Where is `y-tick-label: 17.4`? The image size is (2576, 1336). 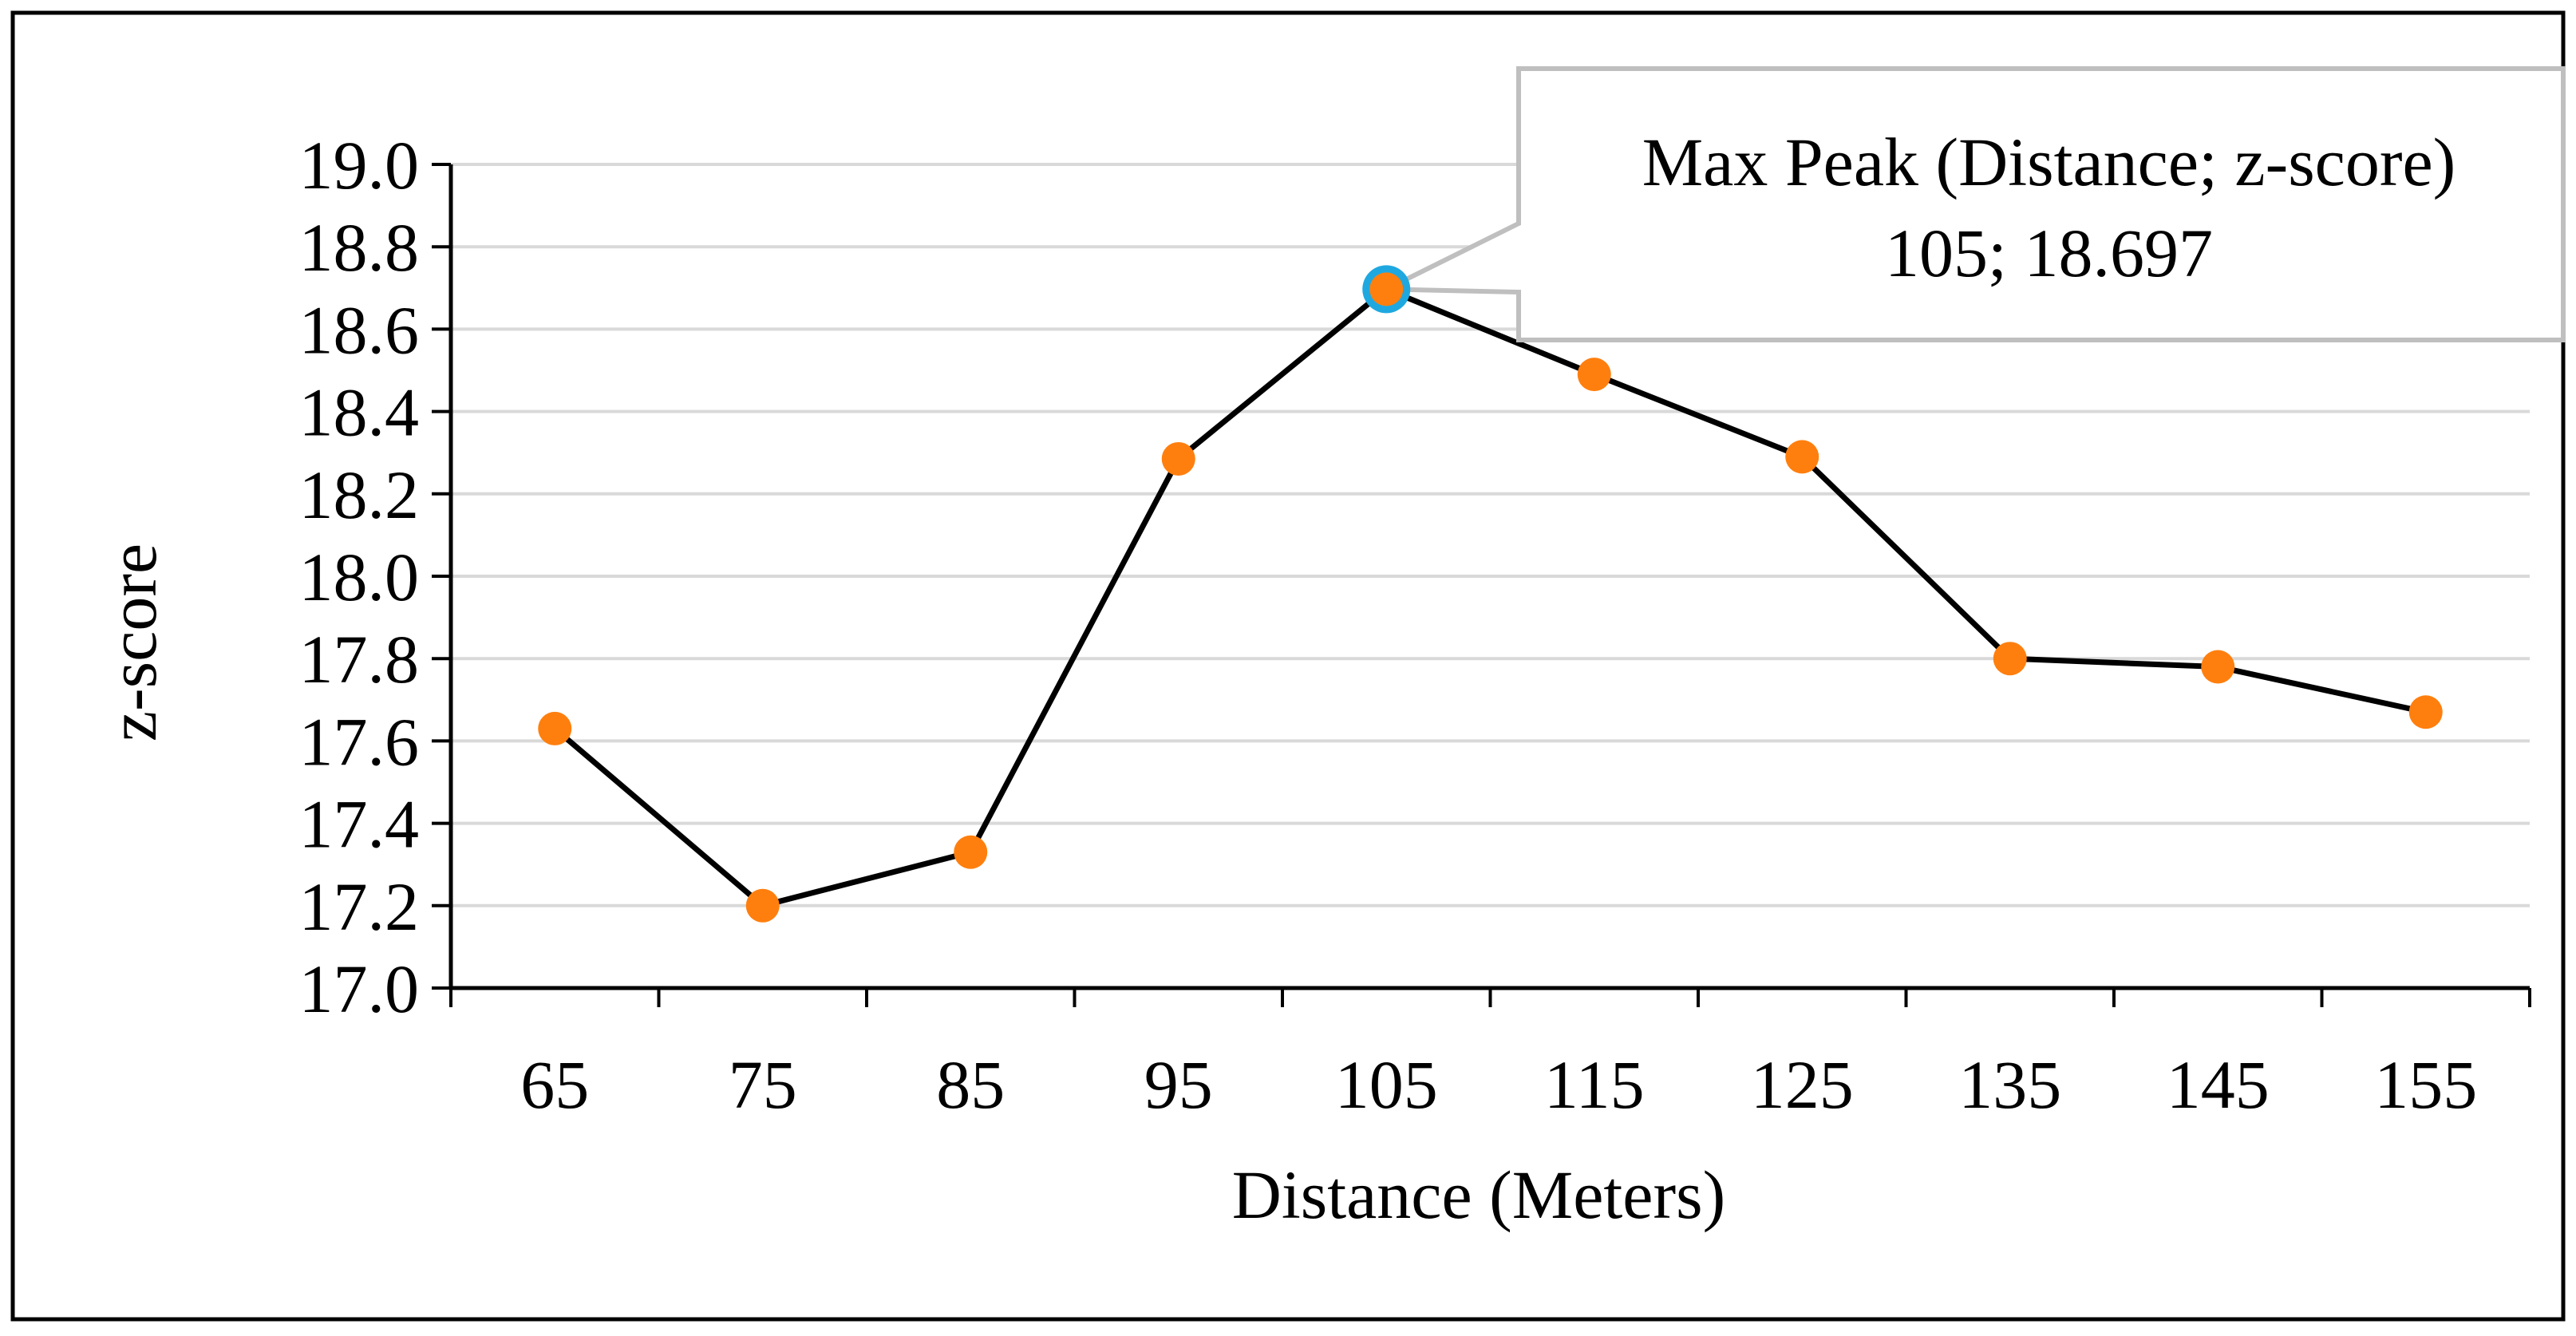 y-tick-label: 17.4 is located at coordinates (359, 824).